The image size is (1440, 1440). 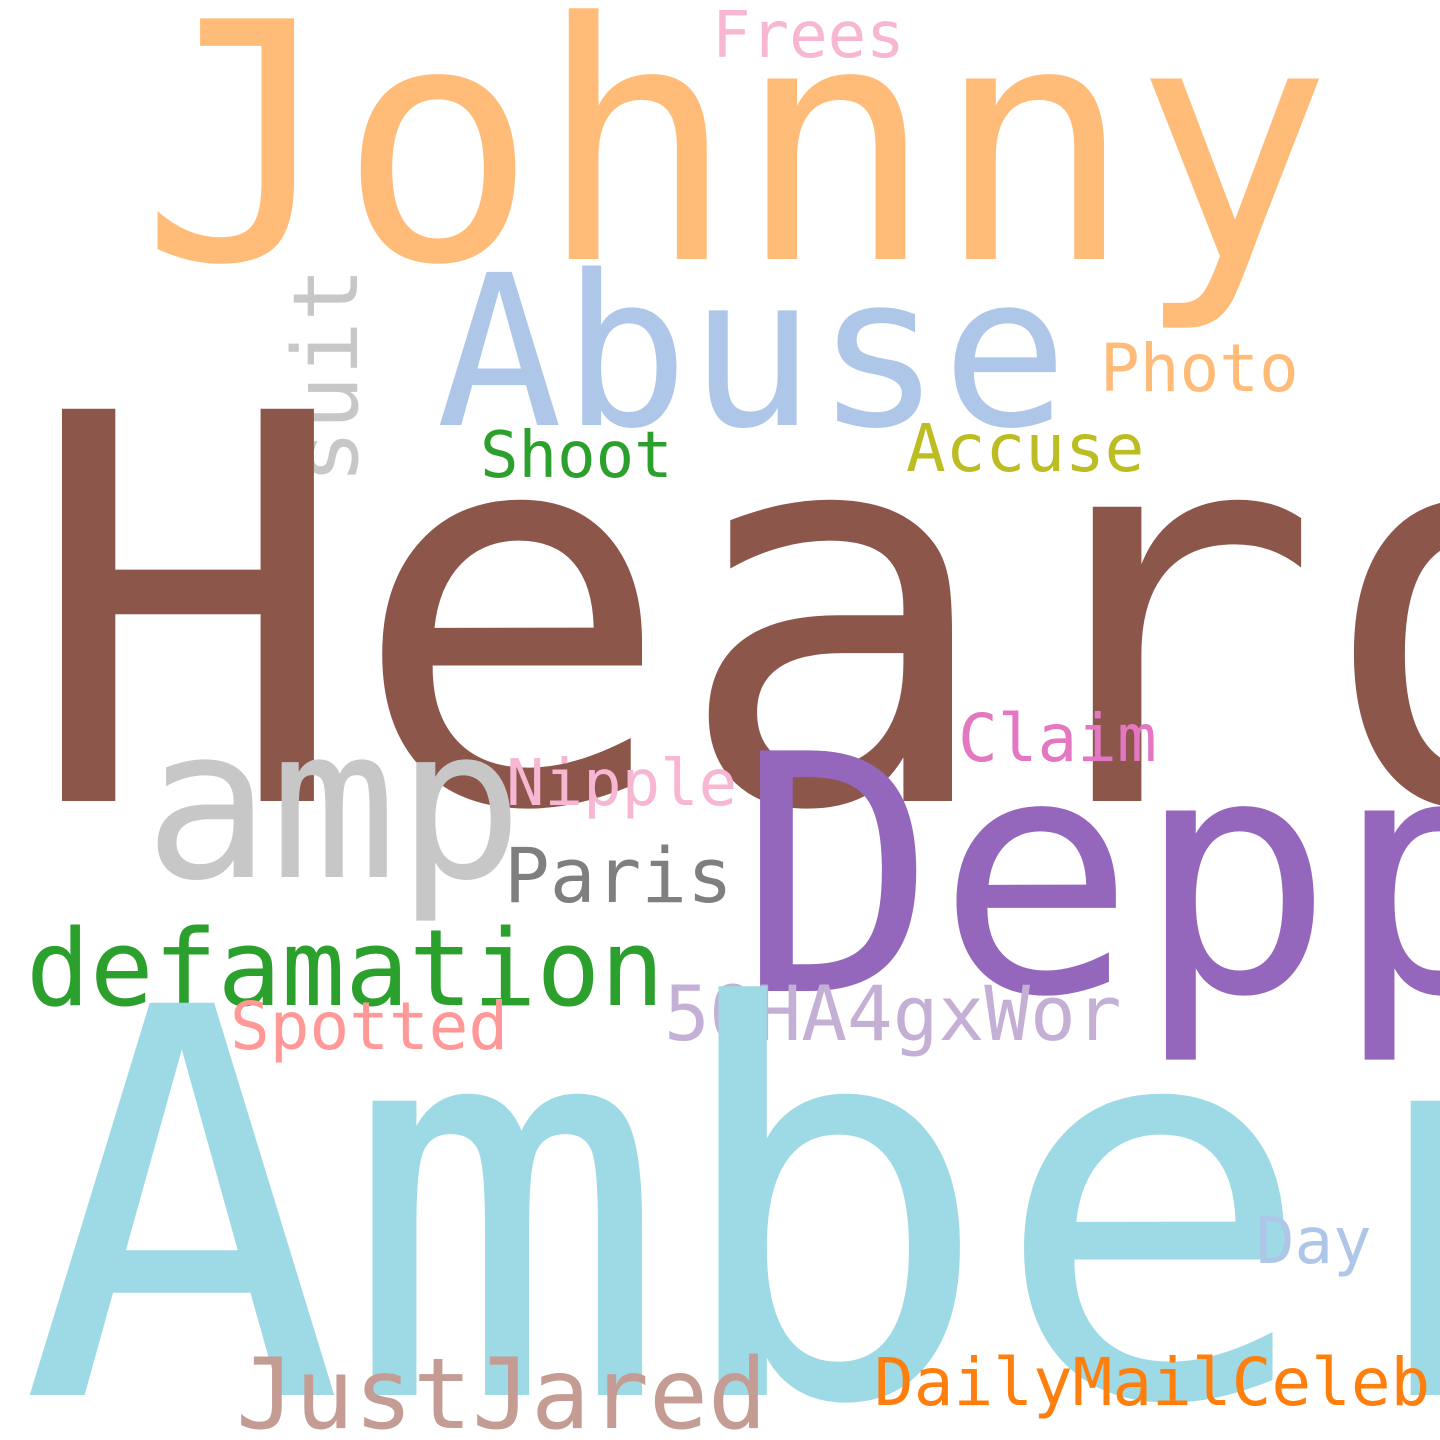 What do you see at coordinates (618, 875) in the screenshot?
I see `word-paris: Paris` at bounding box center [618, 875].